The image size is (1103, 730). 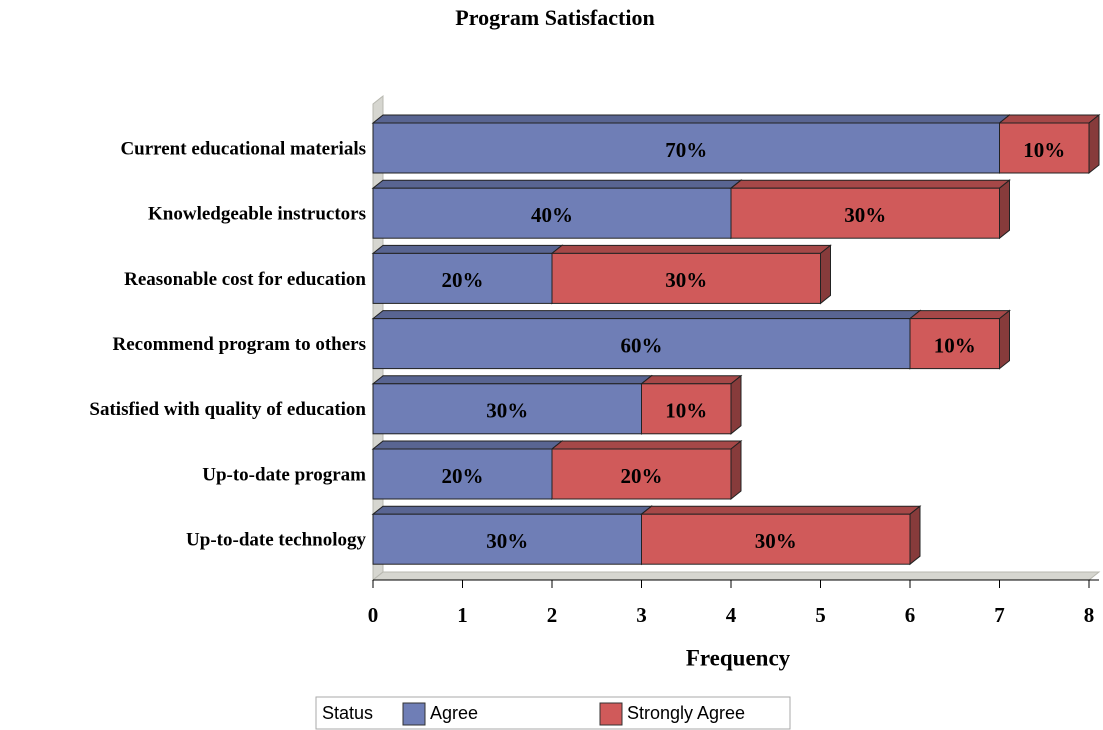 I want to click on data-label: 70%, so click(x=686, y=150).